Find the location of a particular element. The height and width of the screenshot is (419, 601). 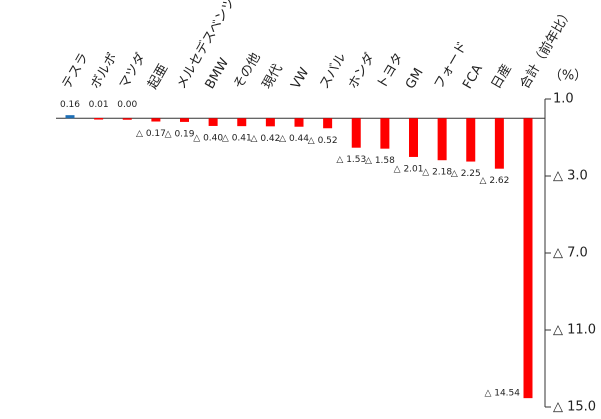

value-label: △ 14.54 is located at coordinates (502, 394).